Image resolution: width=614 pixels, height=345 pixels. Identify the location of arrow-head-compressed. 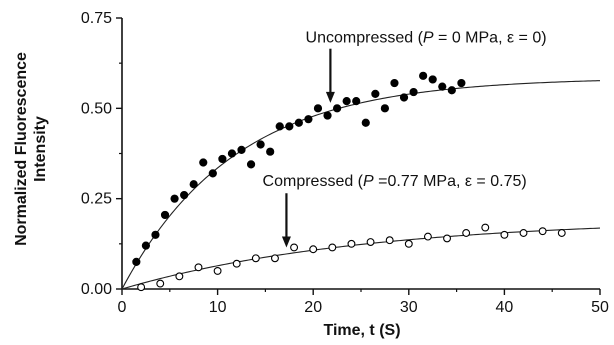
(286, 242).